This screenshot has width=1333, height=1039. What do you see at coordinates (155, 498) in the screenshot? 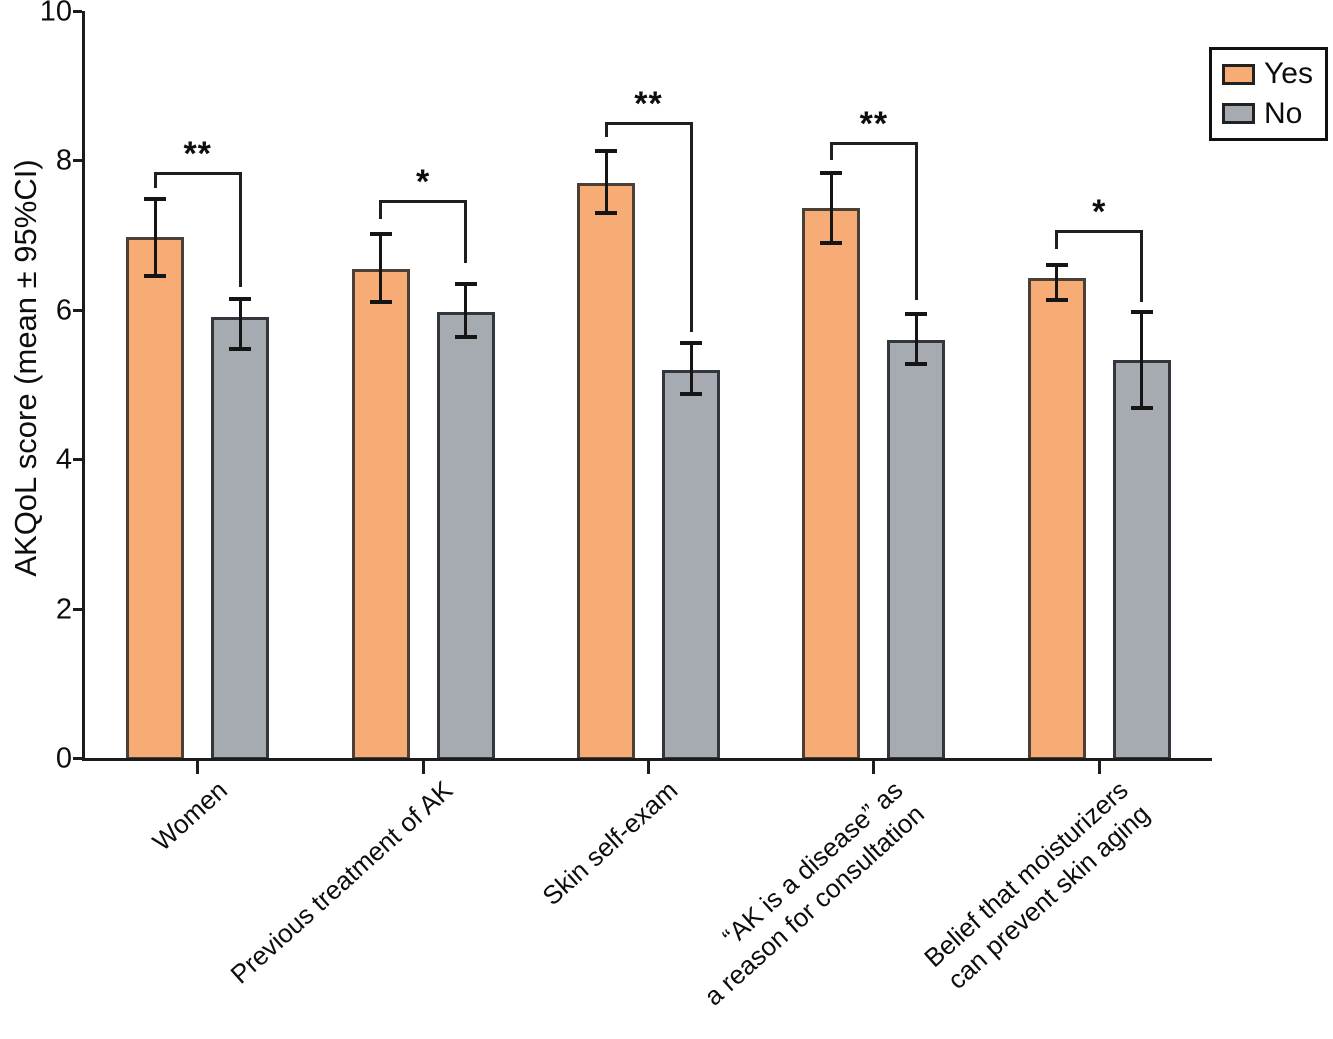
I see `bar-yes-group1` at bounding box center [155, 498].